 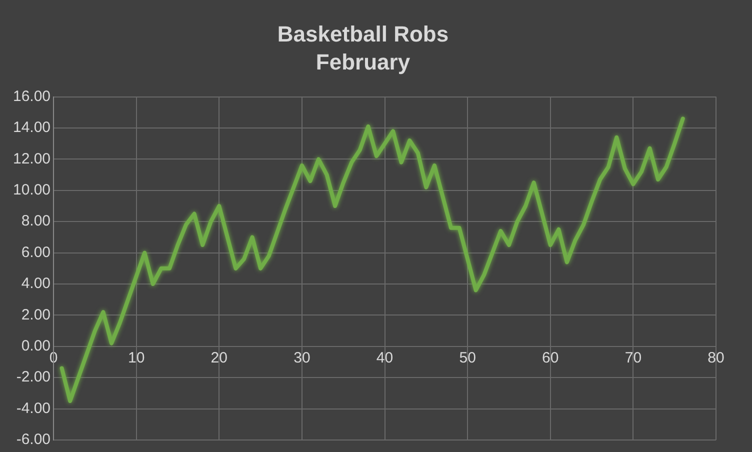 I want to click on y-tick-label: 4.00, so click(x=36, y=283).